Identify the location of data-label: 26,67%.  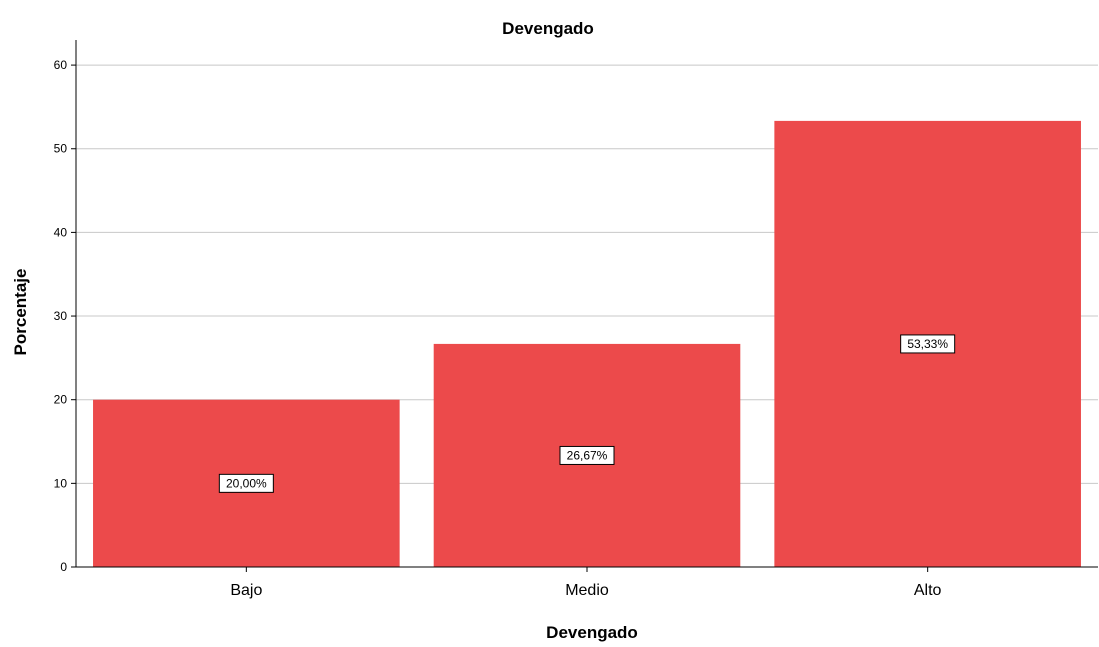
(587, 455).